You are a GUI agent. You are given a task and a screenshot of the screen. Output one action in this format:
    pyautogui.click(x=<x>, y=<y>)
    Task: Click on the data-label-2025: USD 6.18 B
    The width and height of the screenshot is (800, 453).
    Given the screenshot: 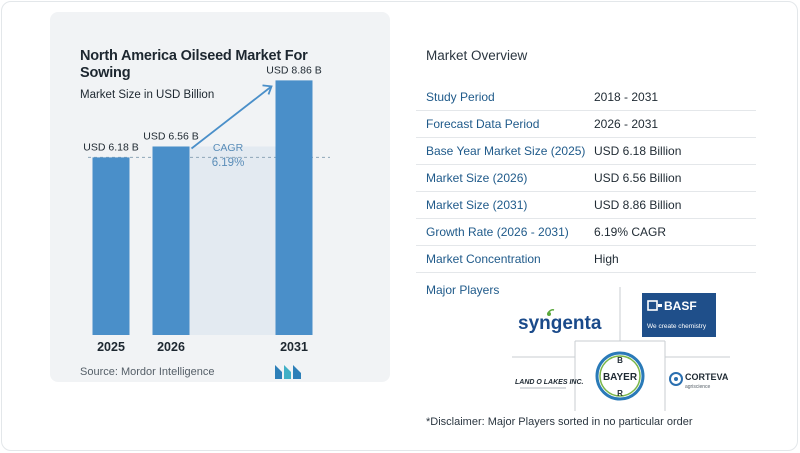 What is the action you would take?
    pyautogui.click(x=110, y=147)
    